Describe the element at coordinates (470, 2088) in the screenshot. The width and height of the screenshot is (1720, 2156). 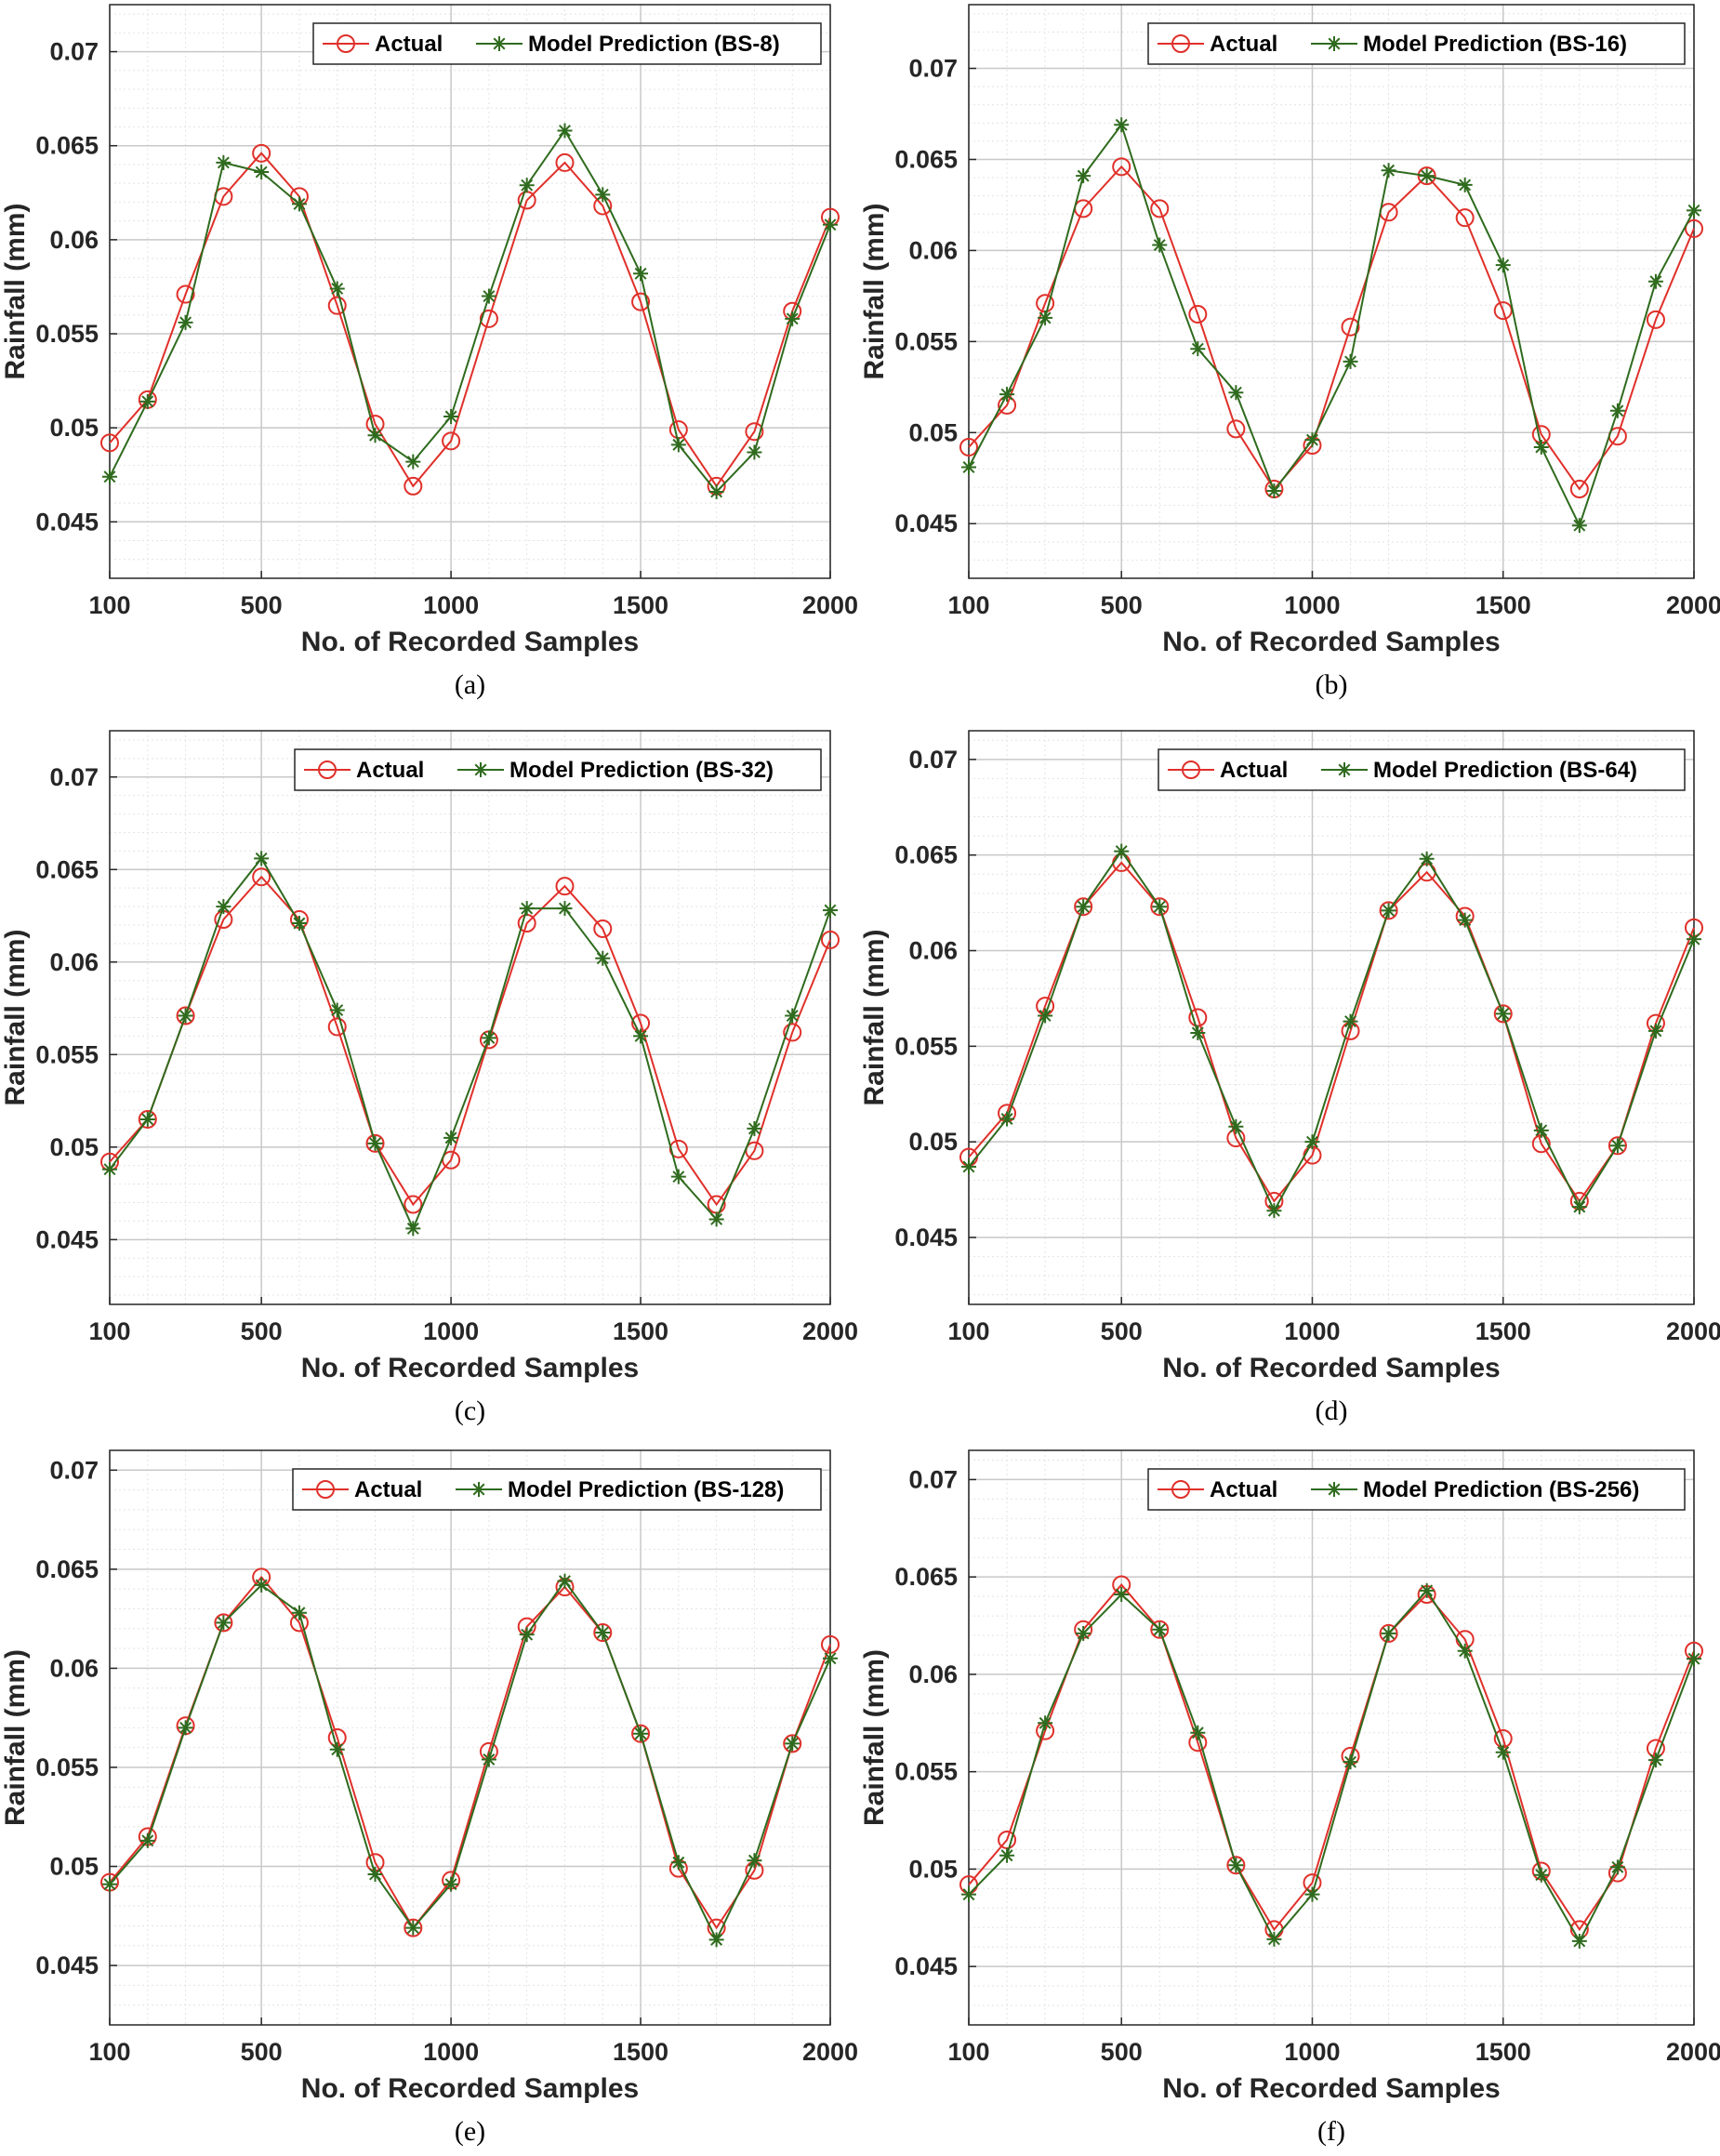
I see `x-axis-label: No. of Recorded Samples` at that location.